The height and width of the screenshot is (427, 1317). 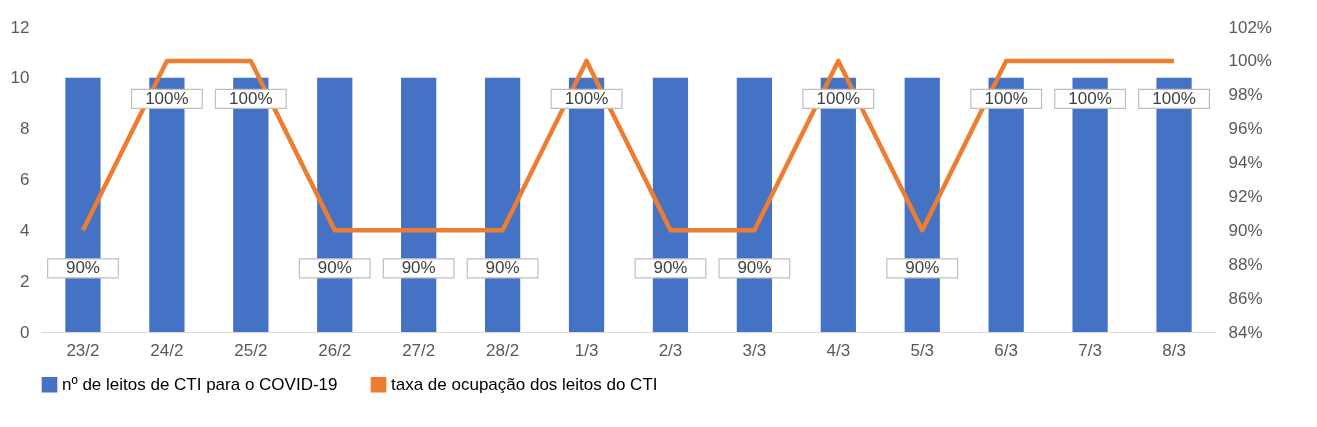 What do you see at coordinates (20, 27) in the screenshot?
I see `y-tick-label: 12` at bounding box center [20, 27].